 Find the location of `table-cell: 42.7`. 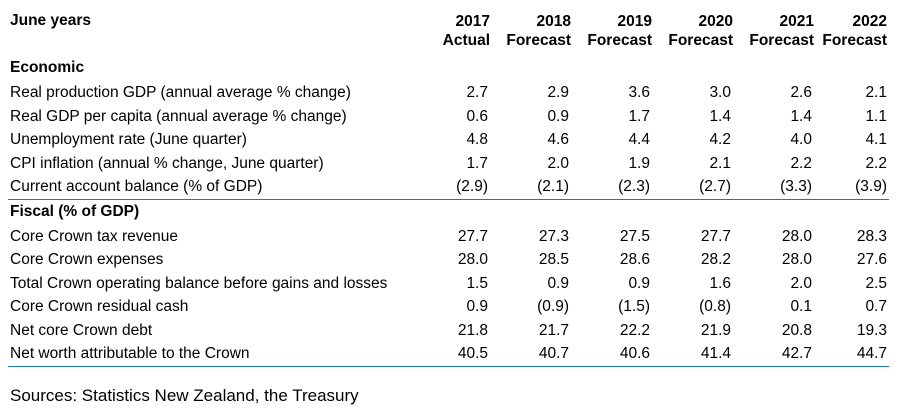

table-cell: 42.7 is located at coordinates (796, 353).